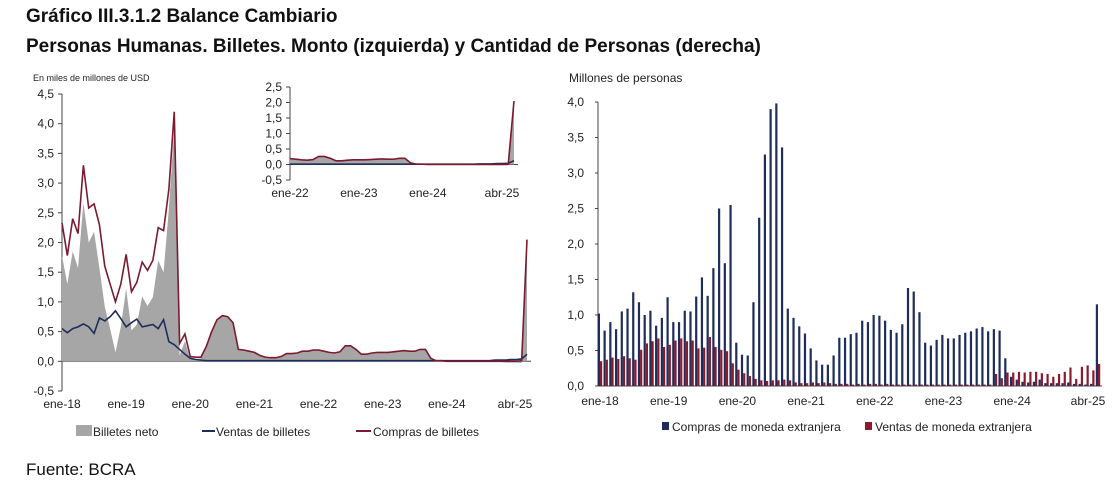 This screenshot has width=1114, height=491. I want to click on legend-ventas-label: Ventas de billetes, so click(263, 432).